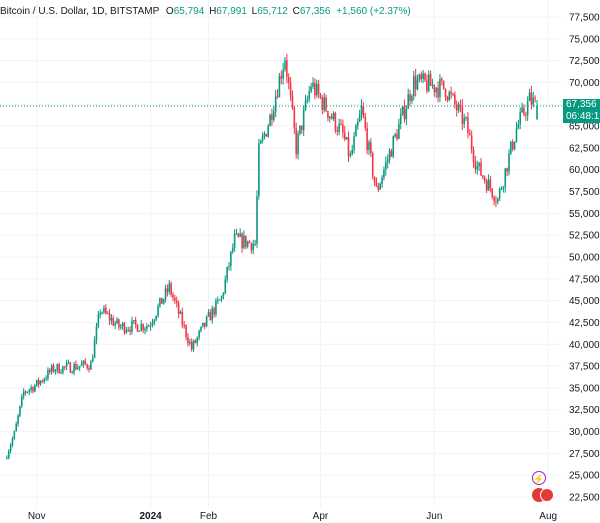 The height and width of the screenshot is (523, 600). Describe the element at coordinates (539, 478) in the screenshot. I see `lightning-icon: ⚡` at that location.